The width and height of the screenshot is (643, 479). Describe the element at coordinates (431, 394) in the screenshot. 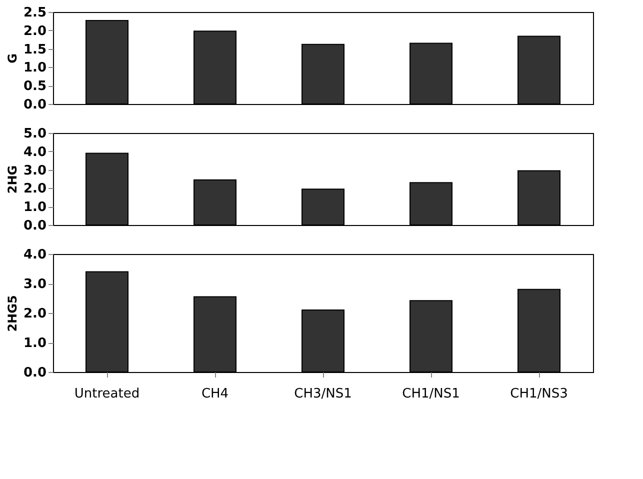

I see `x-tick-label: CH1/NS1` at that location.